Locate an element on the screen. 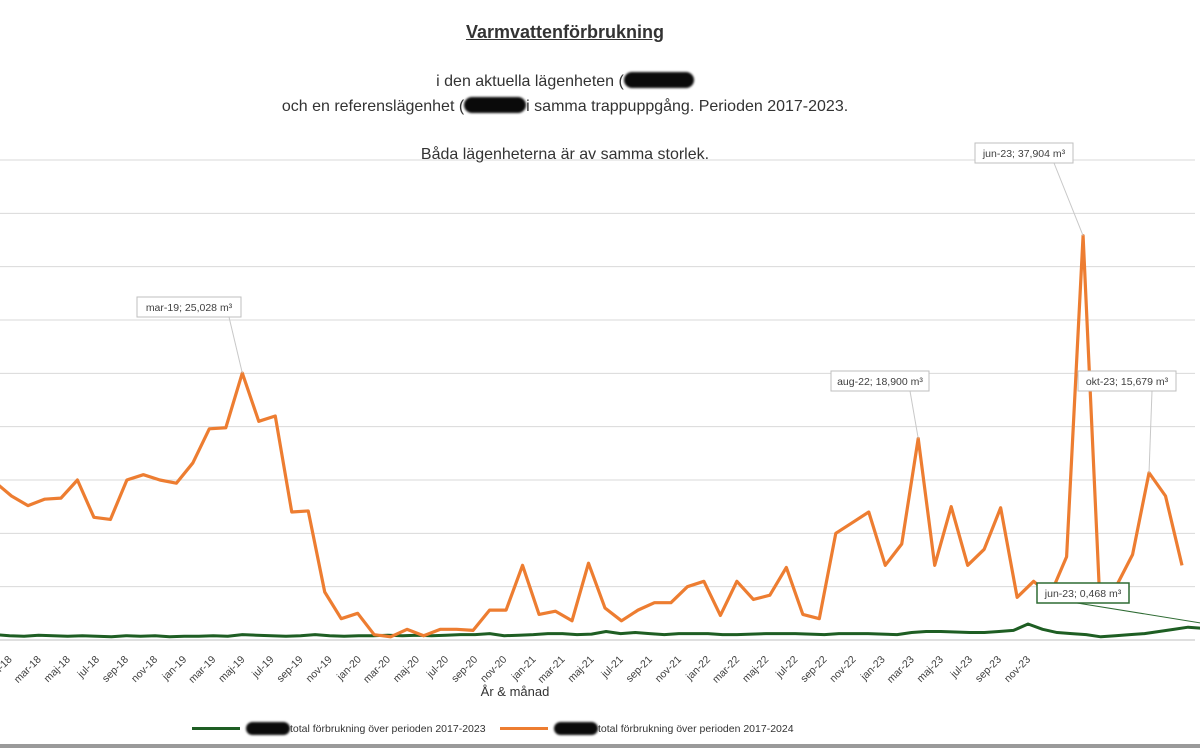 This screenshot has height=750, width=1200. x-tick-label: sep-23 is located at coordinates (988, 669).